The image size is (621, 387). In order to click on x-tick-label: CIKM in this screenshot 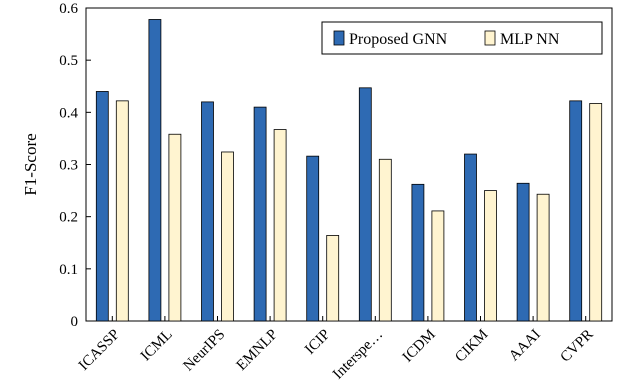, I will do `click(471, 346)`.